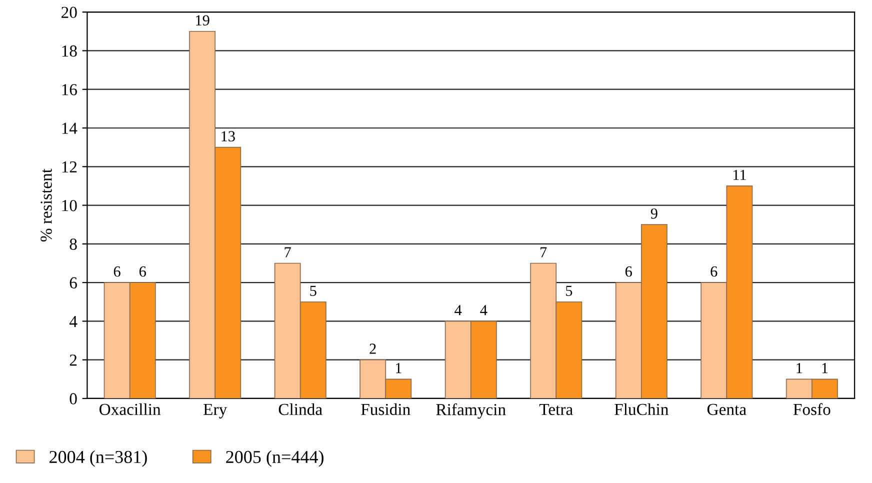  I want to click on data-label: 2, so click(373, 349).